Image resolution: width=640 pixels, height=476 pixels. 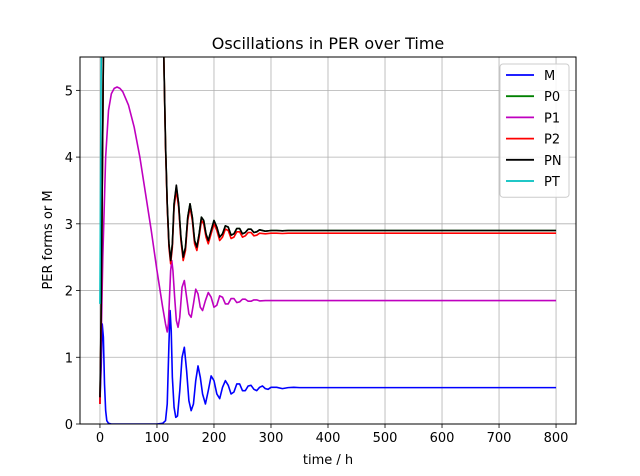 I want to click on y-tick-label: 0, so click(x=69, y=425).